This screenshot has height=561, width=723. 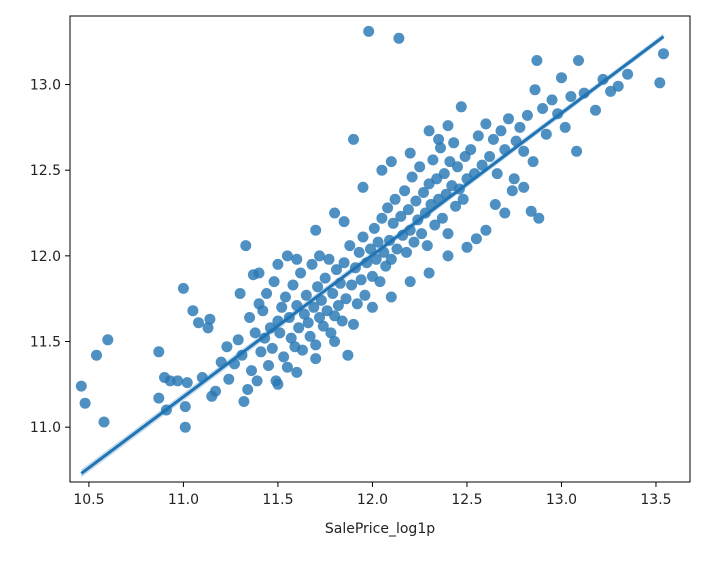 What do you see at coordinates (45, 257) in the screenshot?
I see `y-tick-label: 12.0` at bounding box center [45, 257].